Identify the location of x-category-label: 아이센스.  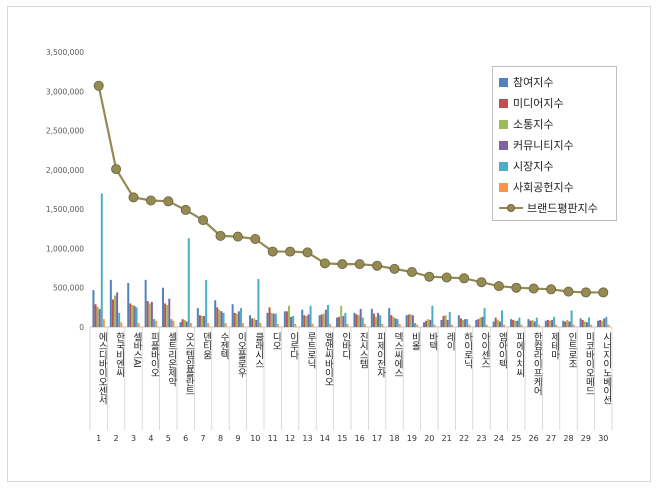
(484, 350).